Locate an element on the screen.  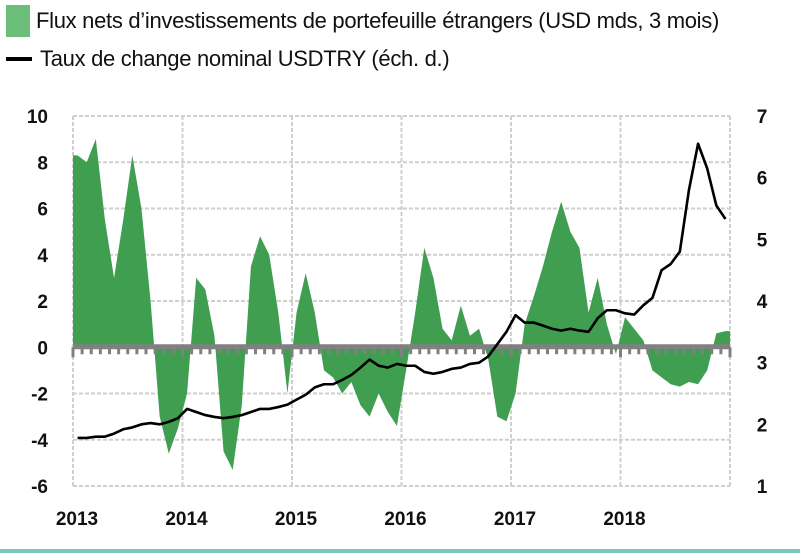
right-axis-tick-label: 4 is located at coordinates (762, 302).